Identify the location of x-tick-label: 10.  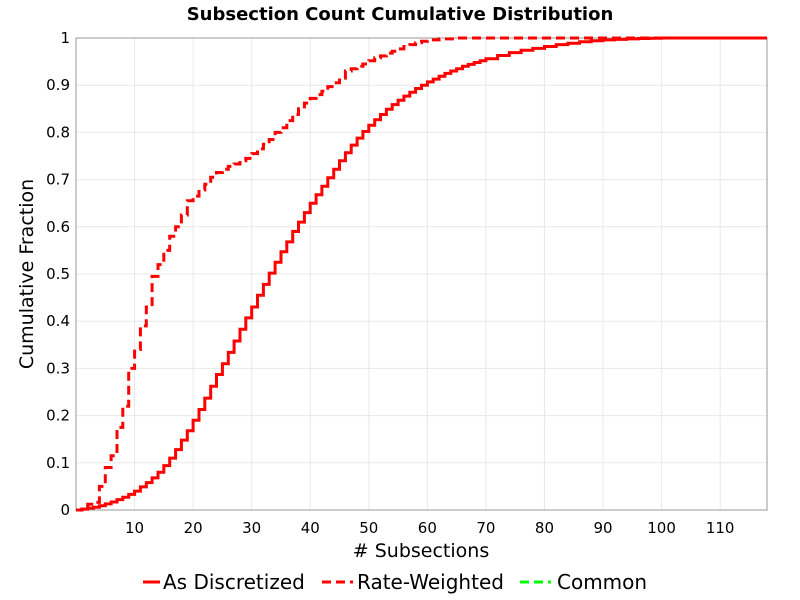
(134, 528).